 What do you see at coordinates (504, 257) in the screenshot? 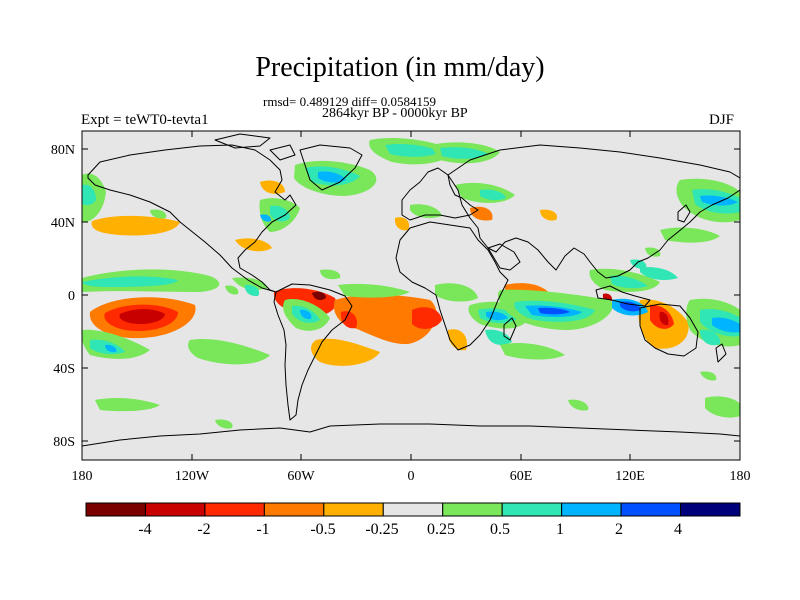
I see `coastline-arabia` at bounding box center [504, 257].